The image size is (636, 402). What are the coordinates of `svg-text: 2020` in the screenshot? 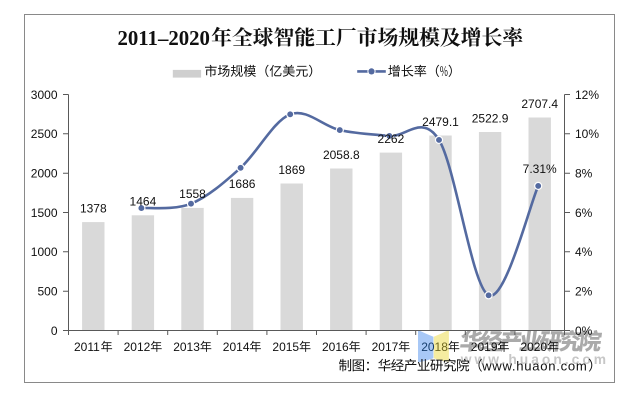 It's located at (533, 347).